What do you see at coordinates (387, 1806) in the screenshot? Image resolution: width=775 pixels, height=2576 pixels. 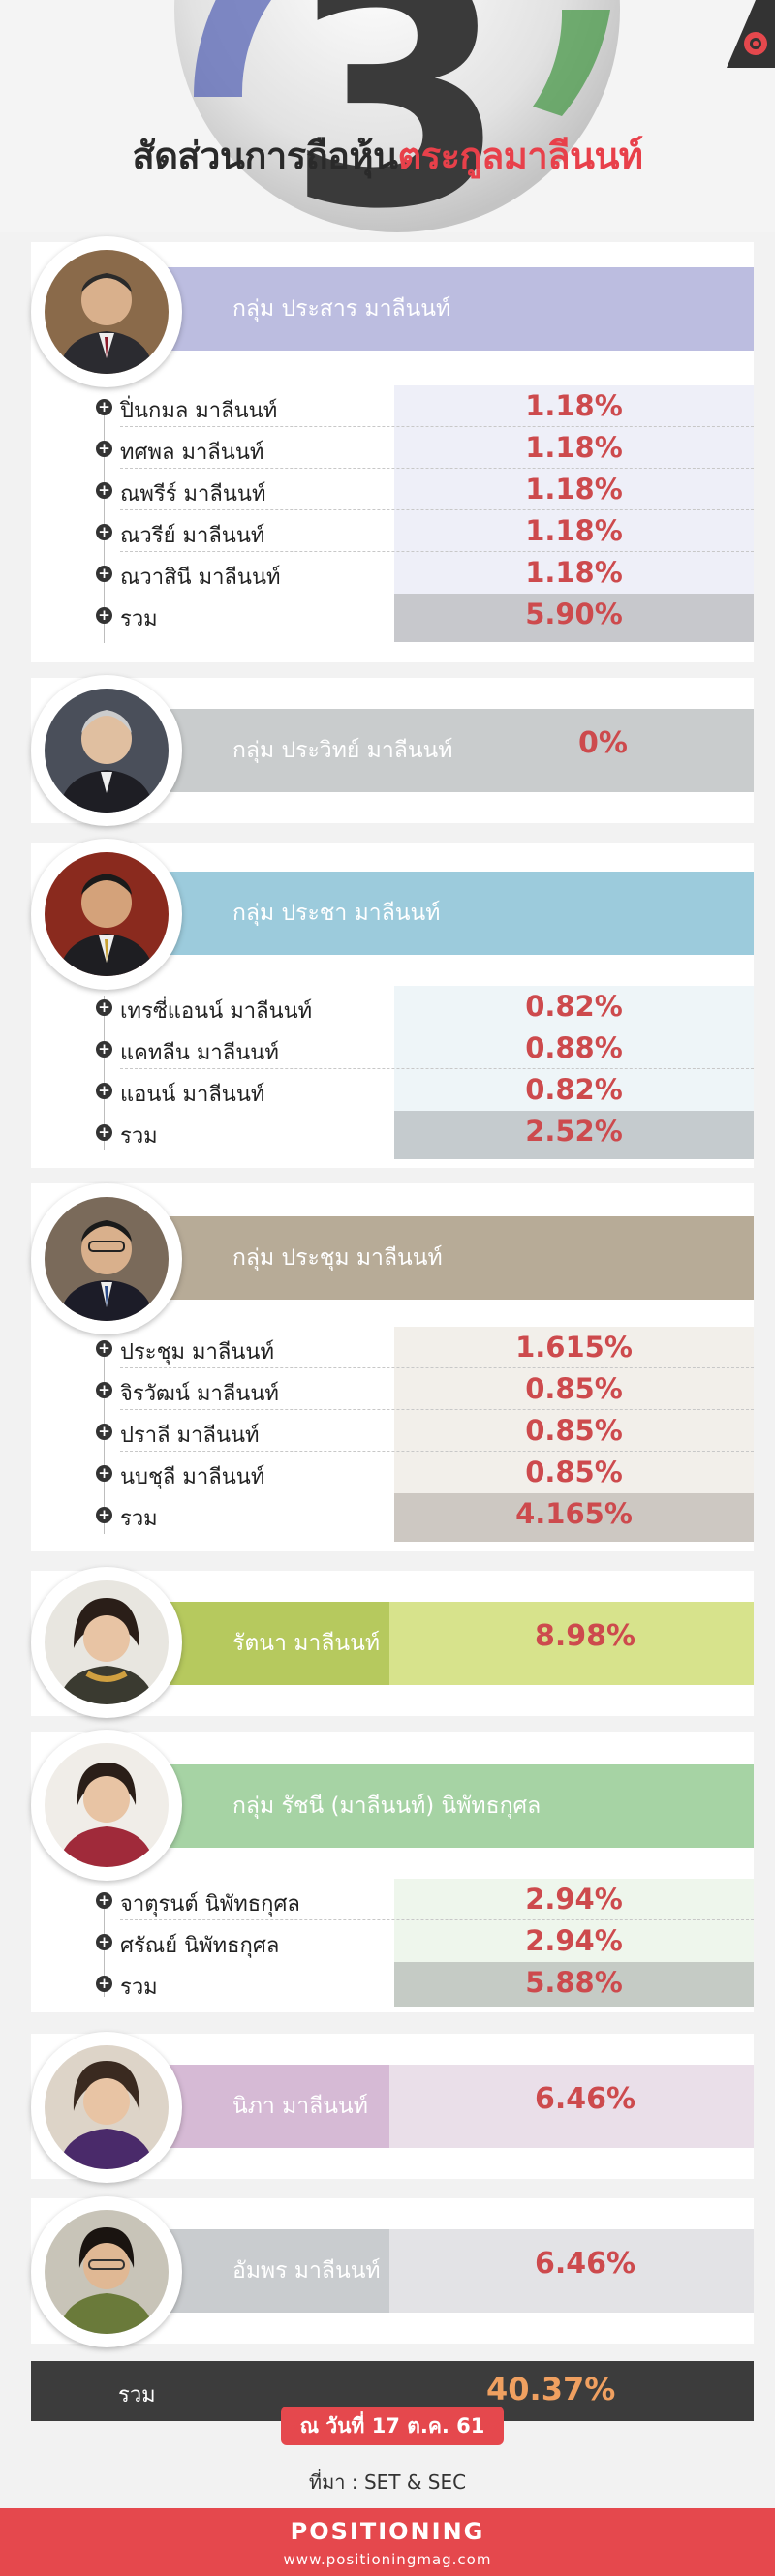 I see `group-name: กลุ่ม รัชนี (มาลีนนท์) นิพัทธกุศล` at bounding box center [387, 1806].